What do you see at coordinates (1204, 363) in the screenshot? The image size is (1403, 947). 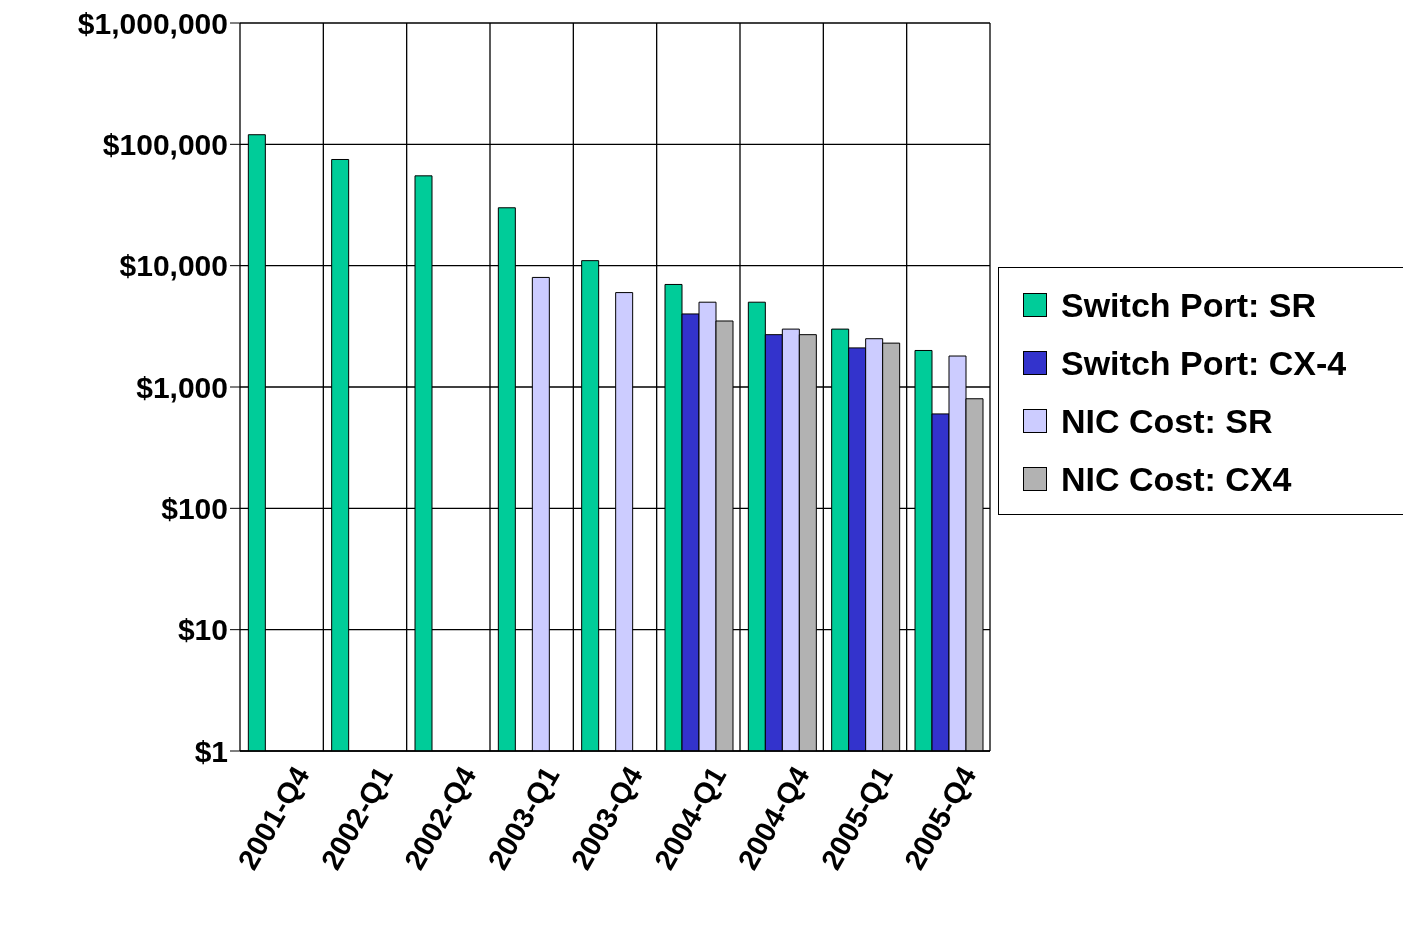 I see `legend-label: Switch Port: CX-4` at bounding box center [1204, 363].